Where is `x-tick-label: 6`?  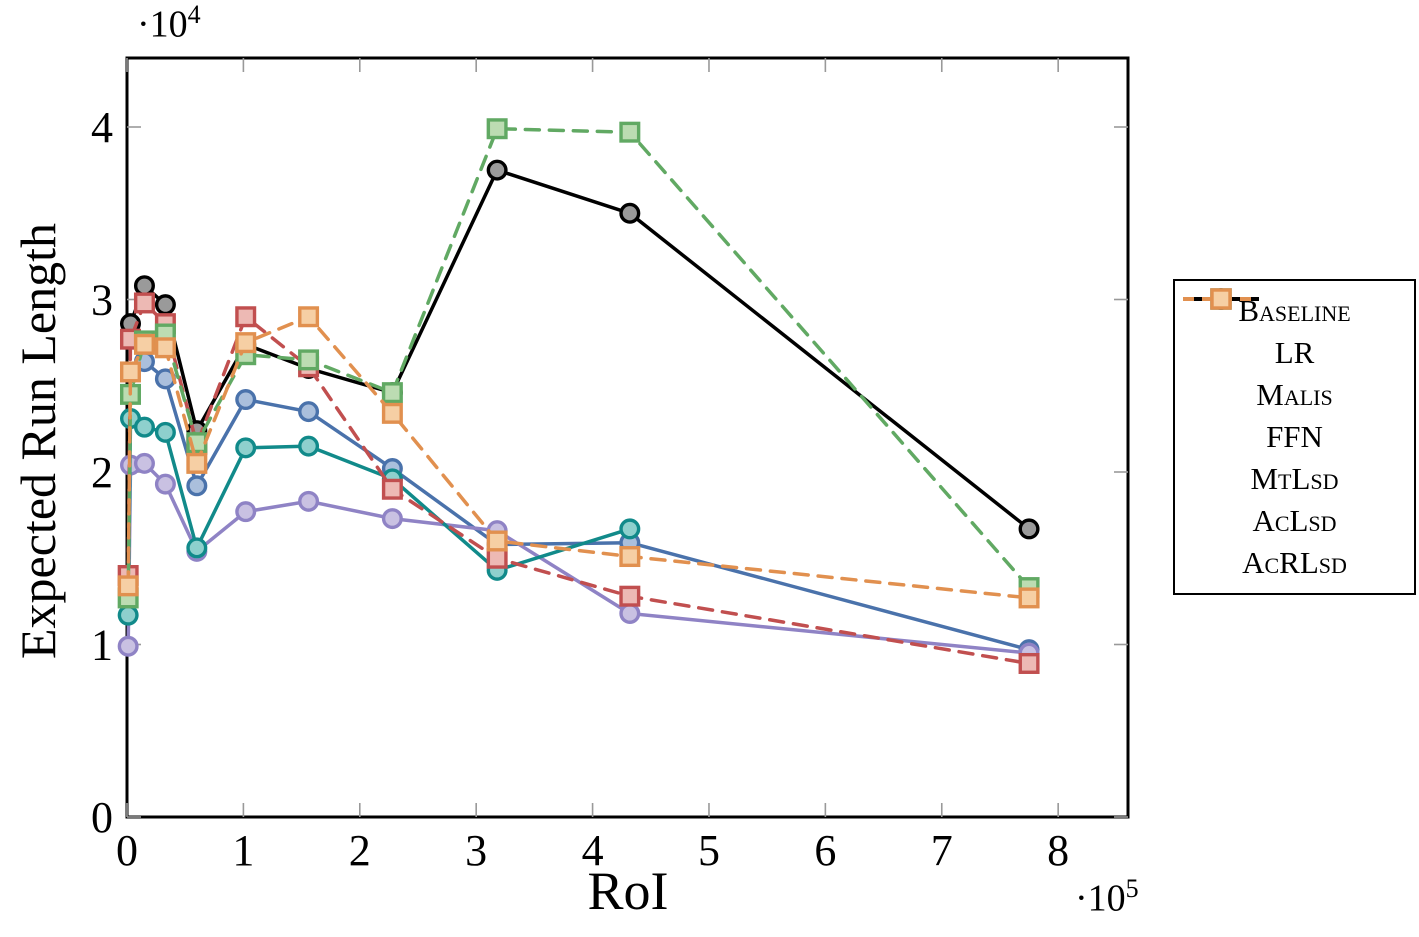 x-tick-label: 6 is located at coordinates (825, 850).